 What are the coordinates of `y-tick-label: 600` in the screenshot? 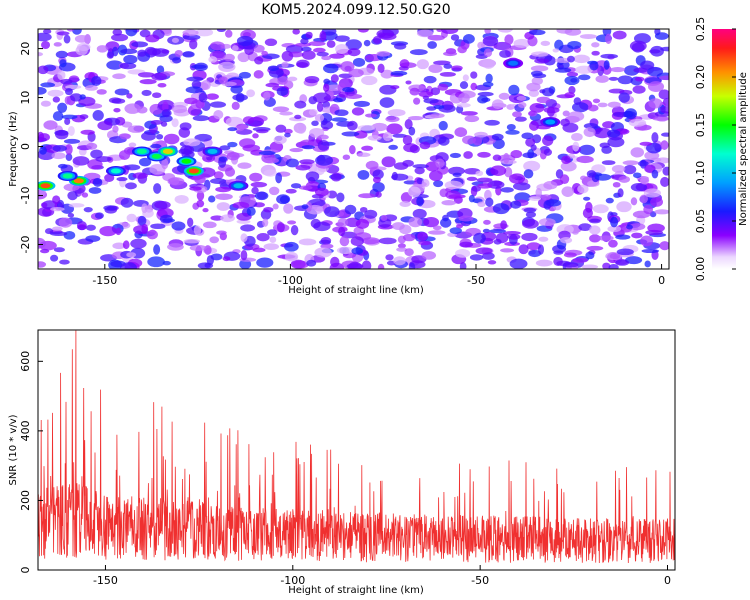 It's located at (25, 361).